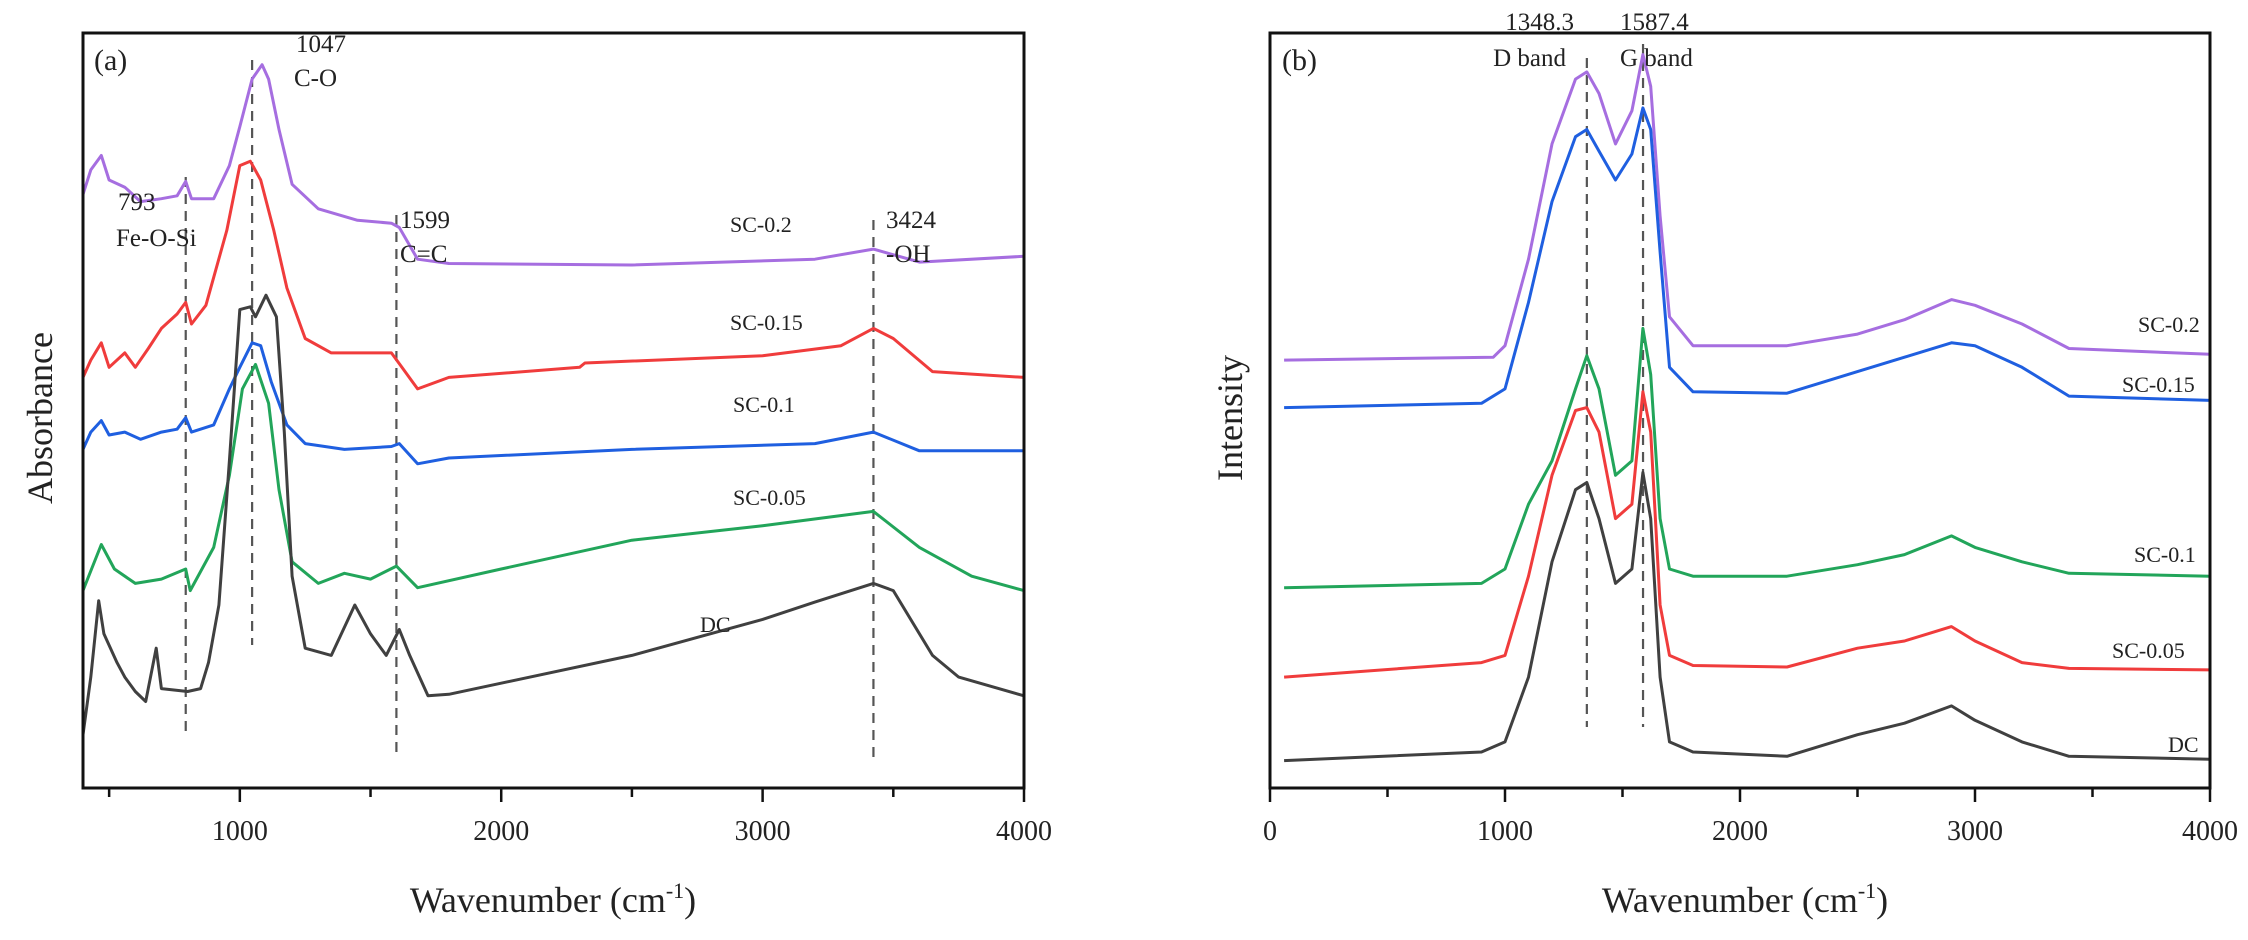 This screenshot has height=940, width=2248. I want to click on annotation-1047-value: 1047, so click(321, 44).